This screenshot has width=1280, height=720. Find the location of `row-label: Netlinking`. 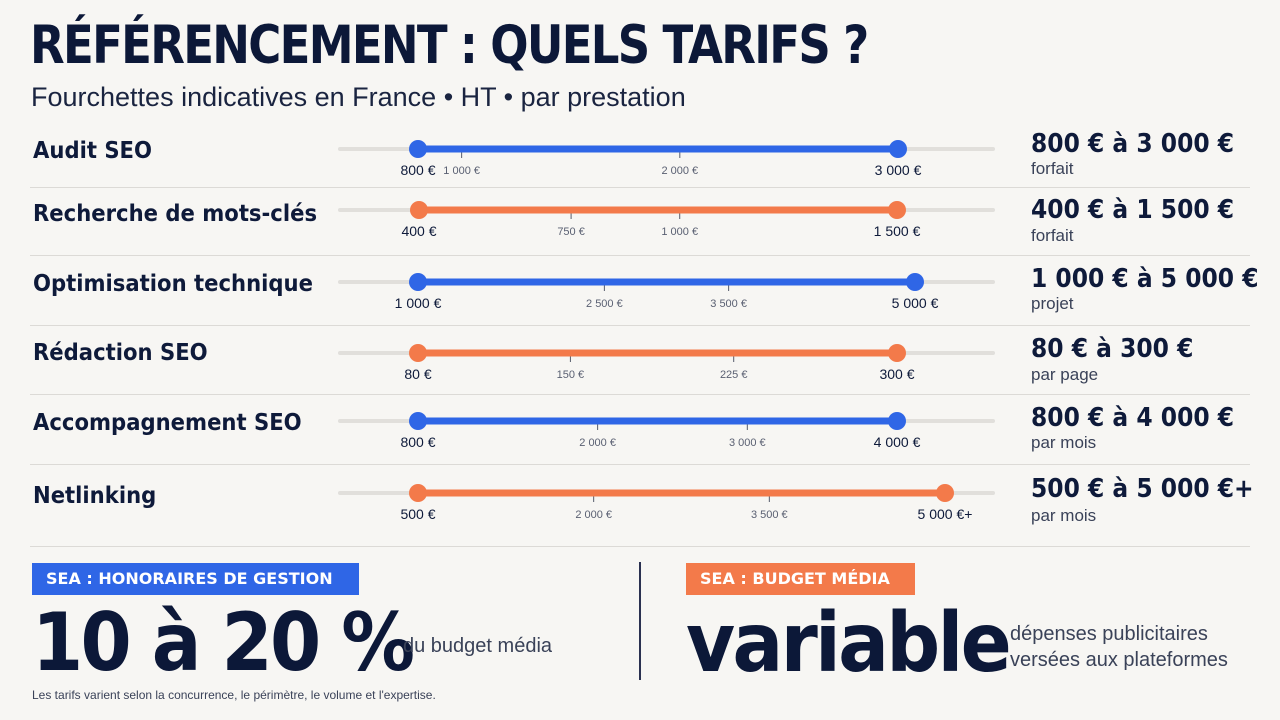

row-label: Netlinking is located at coordinates (95, 496).